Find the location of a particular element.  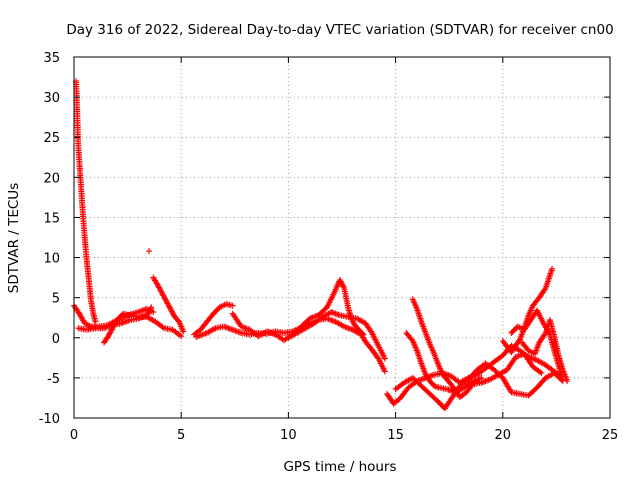

y-tick-label: 0 is located at coordinates (56, 339).